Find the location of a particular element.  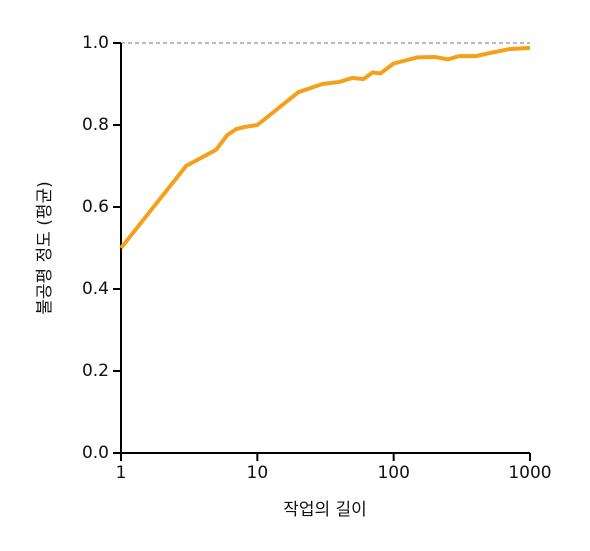

y-tick-label: 0.8 is located at coordinates (95, 125).